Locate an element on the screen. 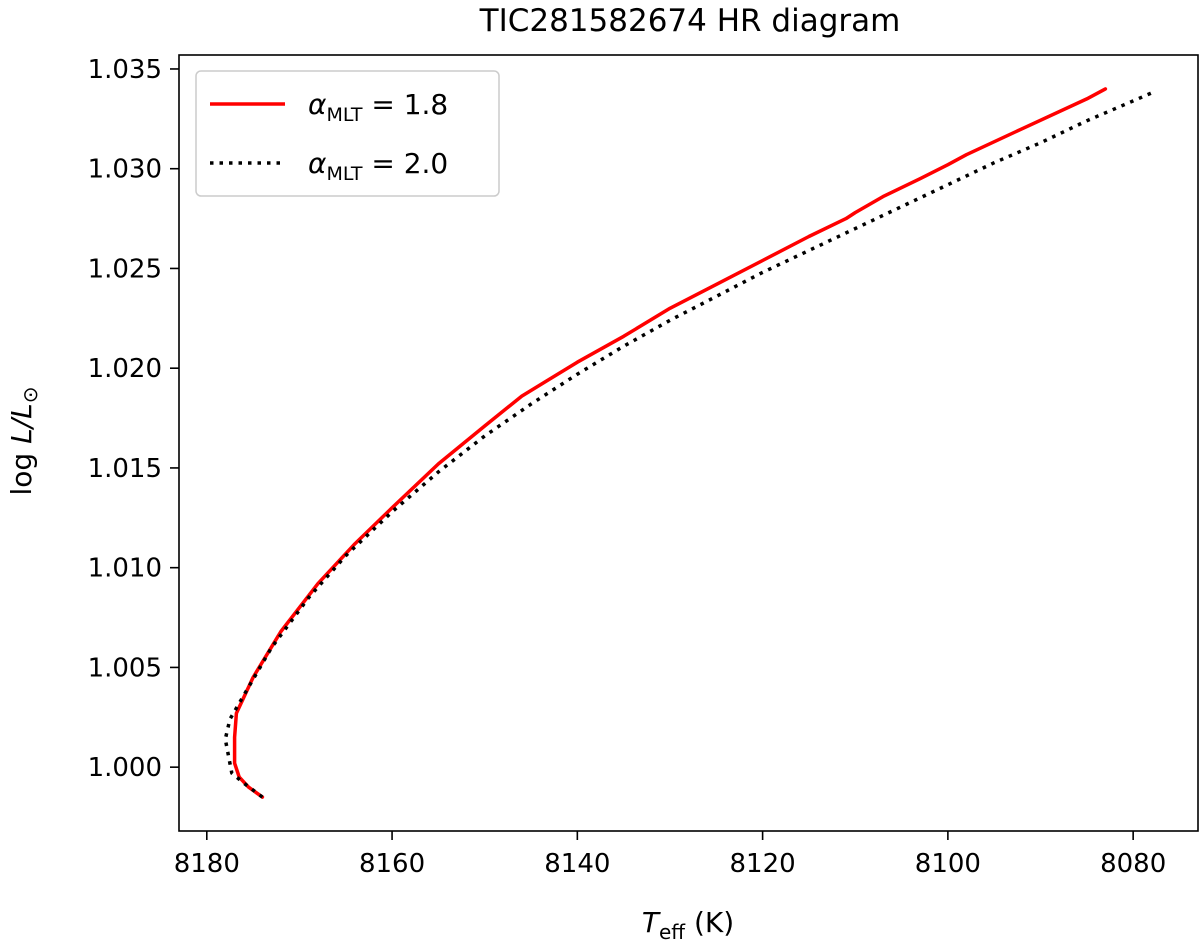 This screenshot has width=1200, height=944. y-axis-label-sub: ⊙ is located at coordinates (30, 395).